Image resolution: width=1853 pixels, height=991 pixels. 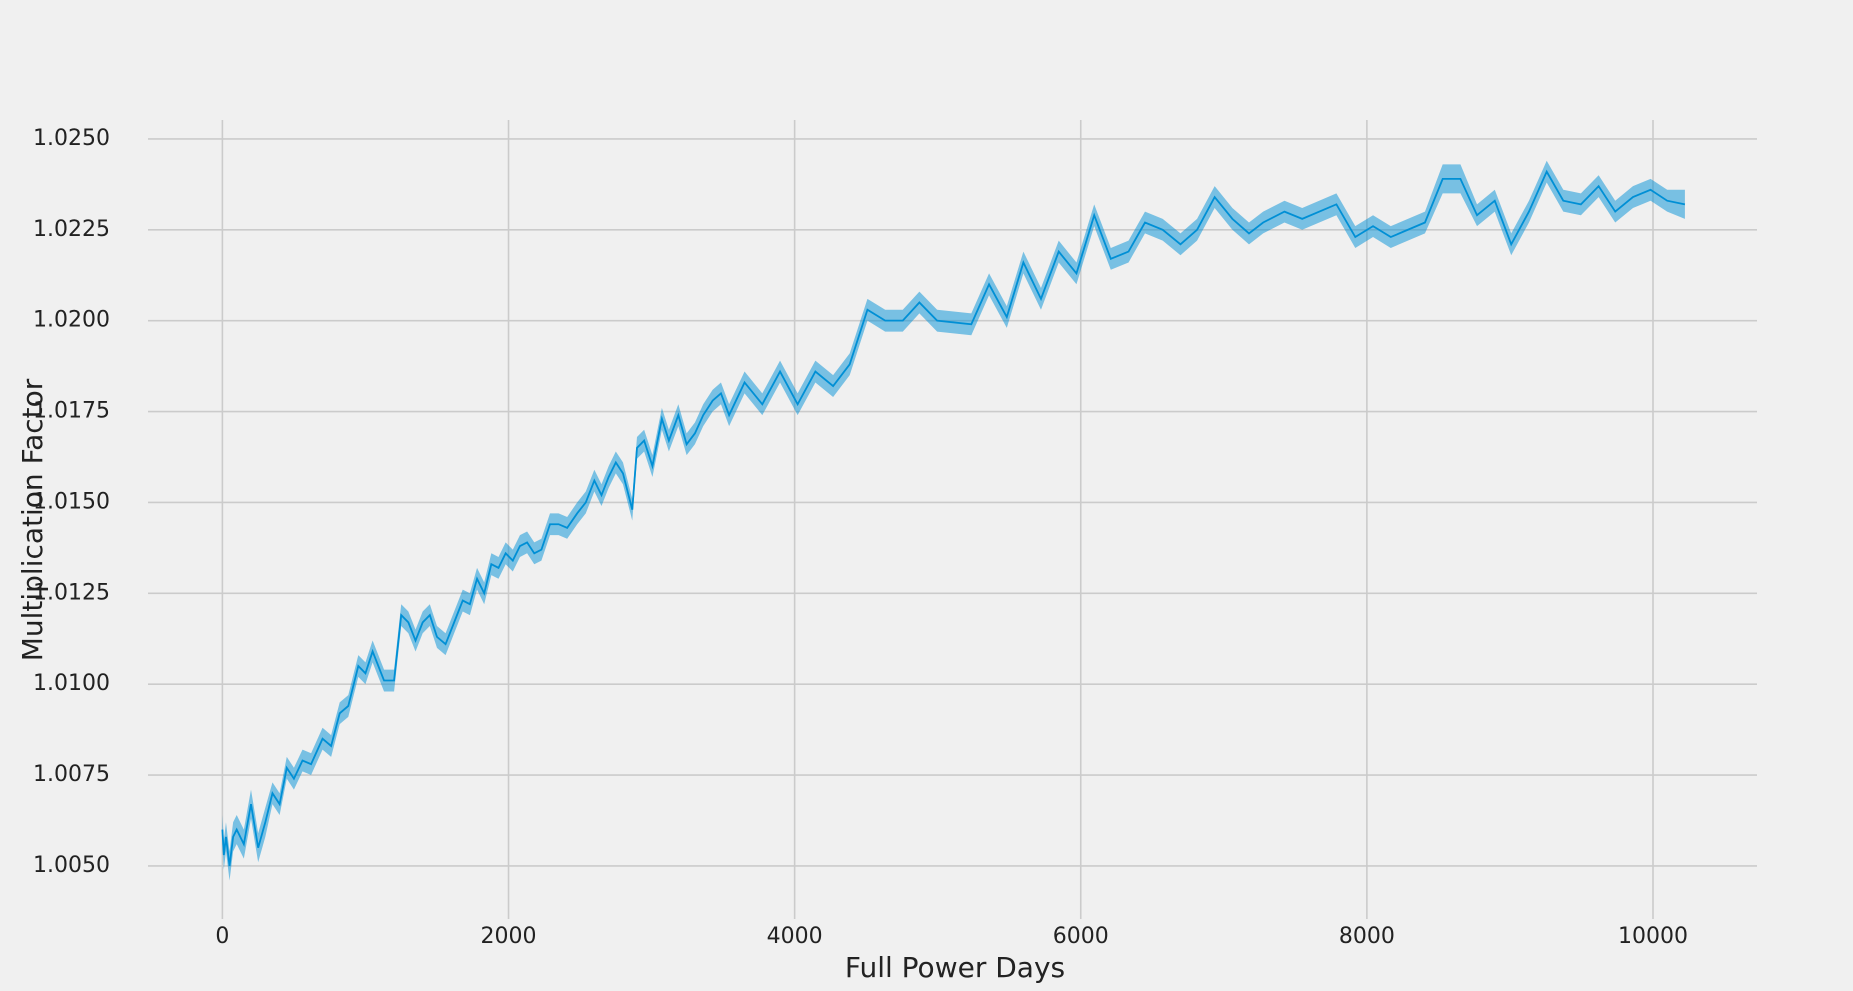 What do you see at coordinates (71, 320) in the screenshot?
I see `y-tick-label: 1.0200` at bounding box center [71, 320].